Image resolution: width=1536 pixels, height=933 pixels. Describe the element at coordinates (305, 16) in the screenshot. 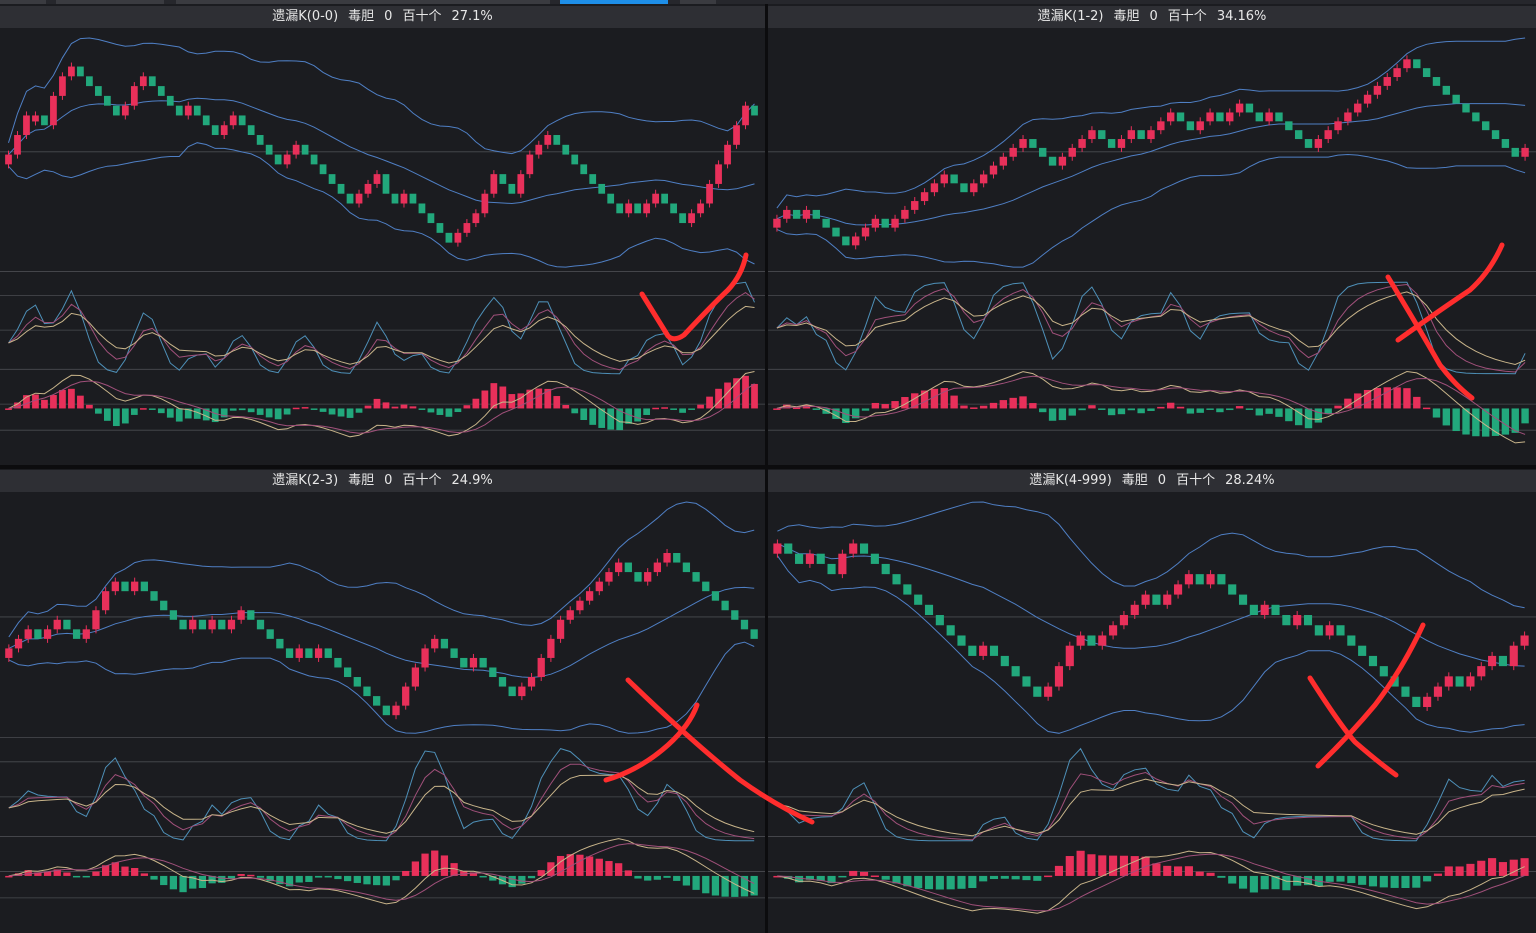

I see `panel-name: 遗漏K(0-0)` at that location.